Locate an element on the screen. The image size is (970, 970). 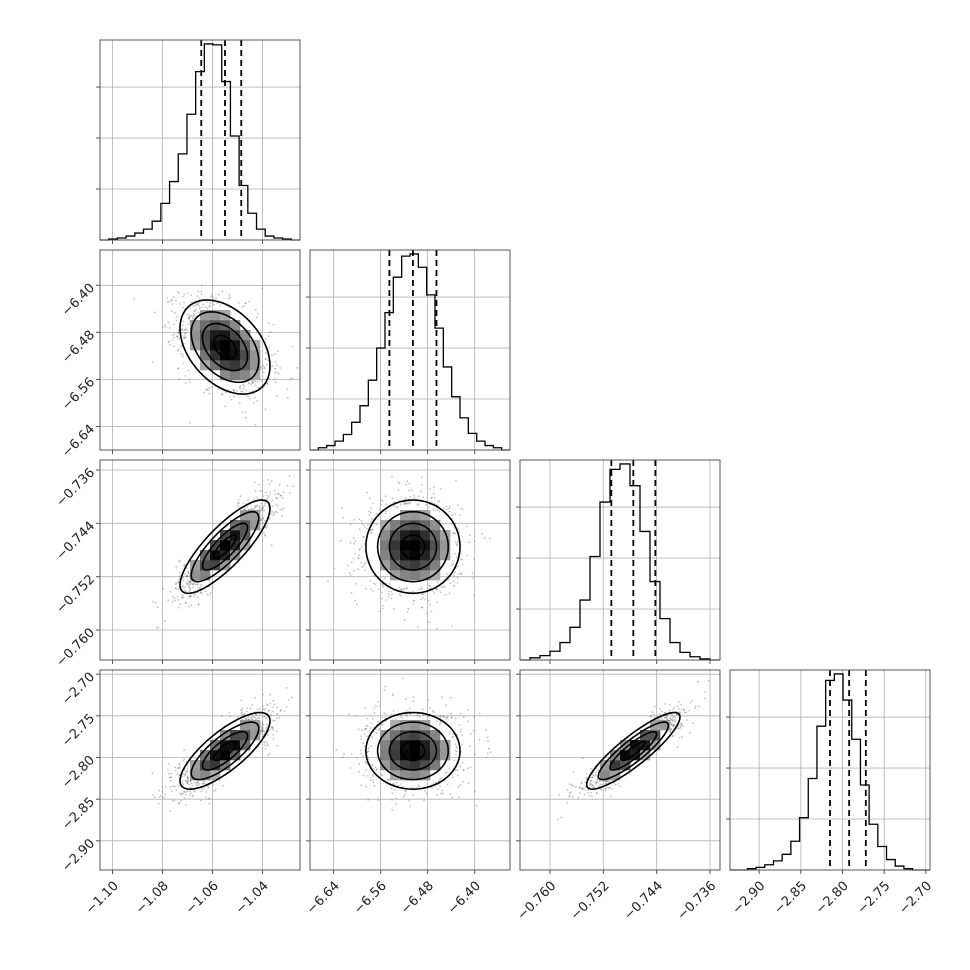
y-tick-label: −2.70 is located at coordinates (78, 689).